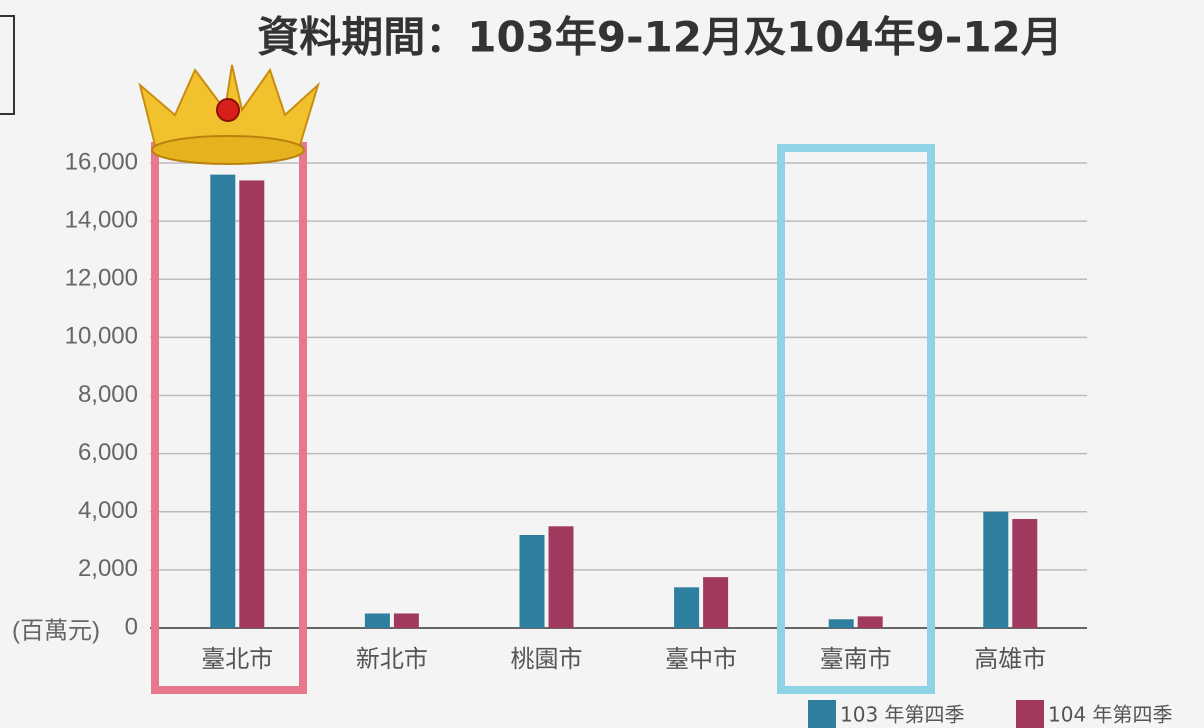 Image resolution: width=1204 pixels, height=728 pixels. What do you see at coordinates (856, 659) in the screenshot?
I see `x-tick-label: 臺南市` at bounding box center [856, 659].